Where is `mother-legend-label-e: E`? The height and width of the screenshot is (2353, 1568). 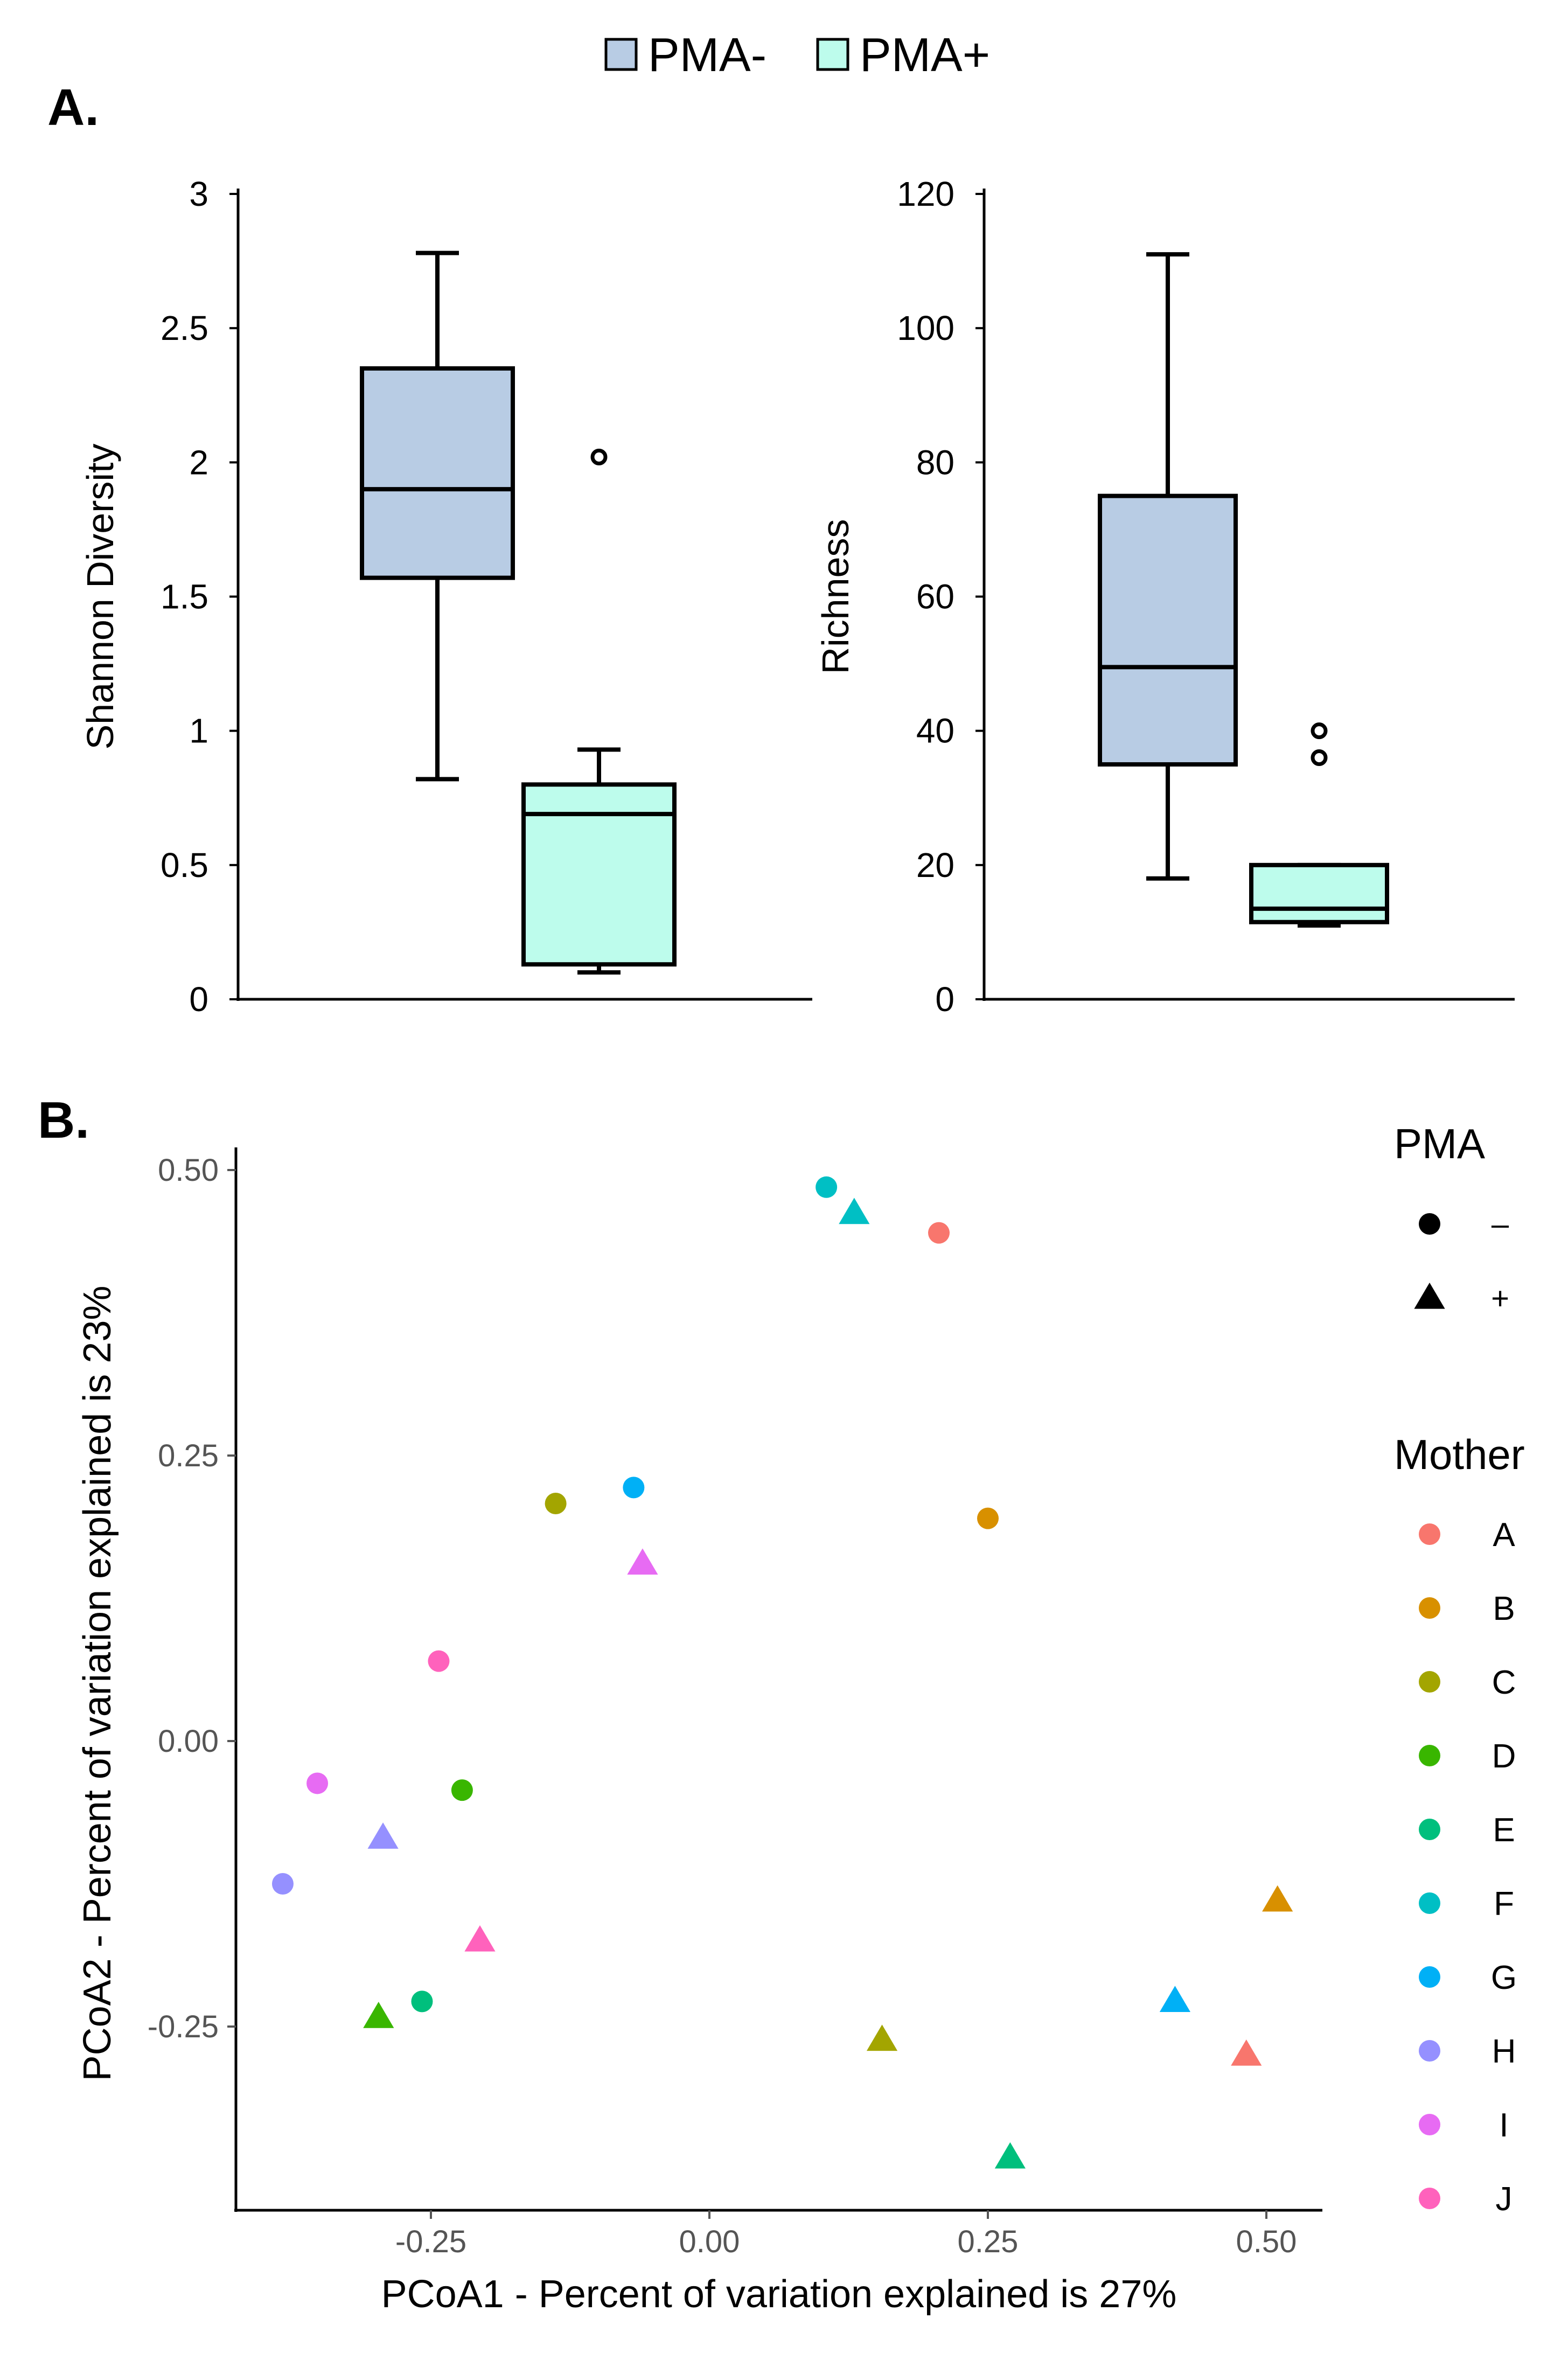
mother-legend-label-e: E is located at coordinates (1504, 1830).